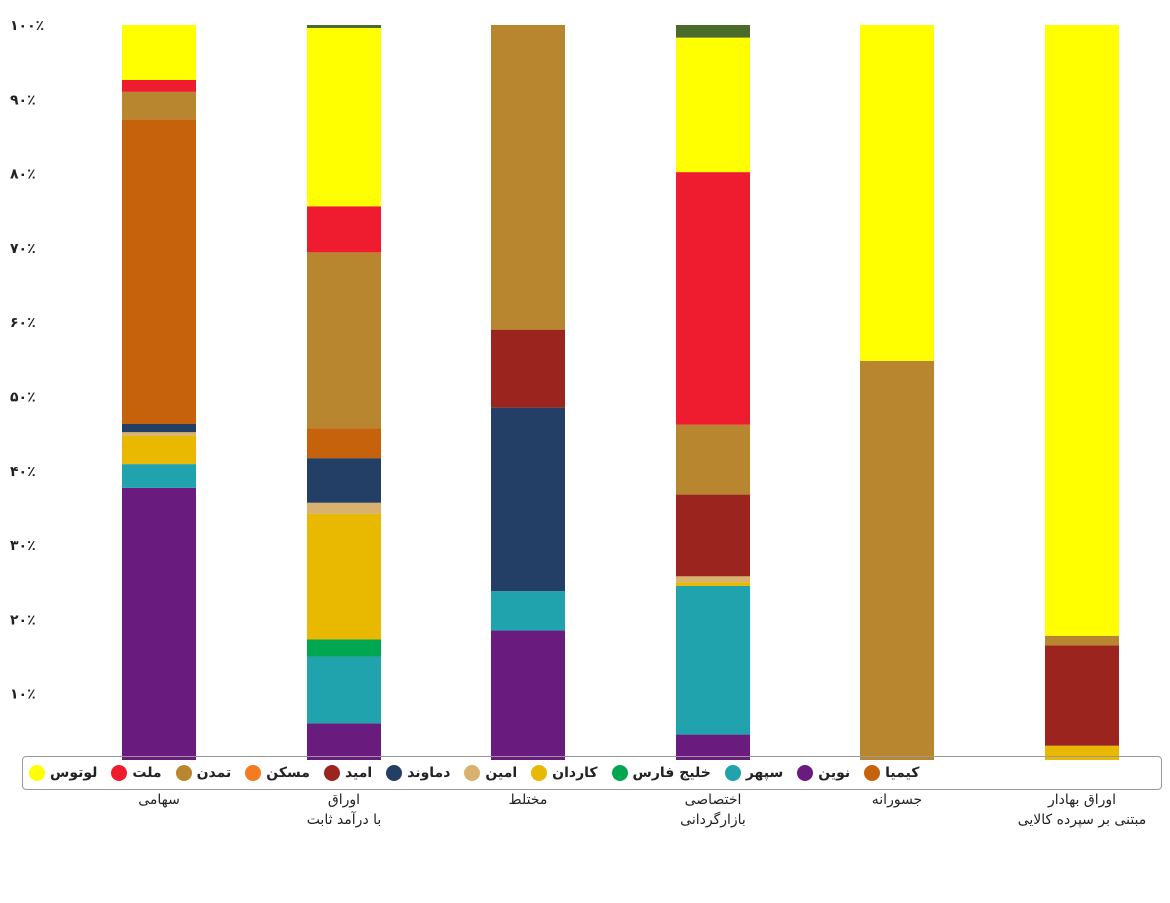  I want to click on legend-label: امین, so click(501, 773).